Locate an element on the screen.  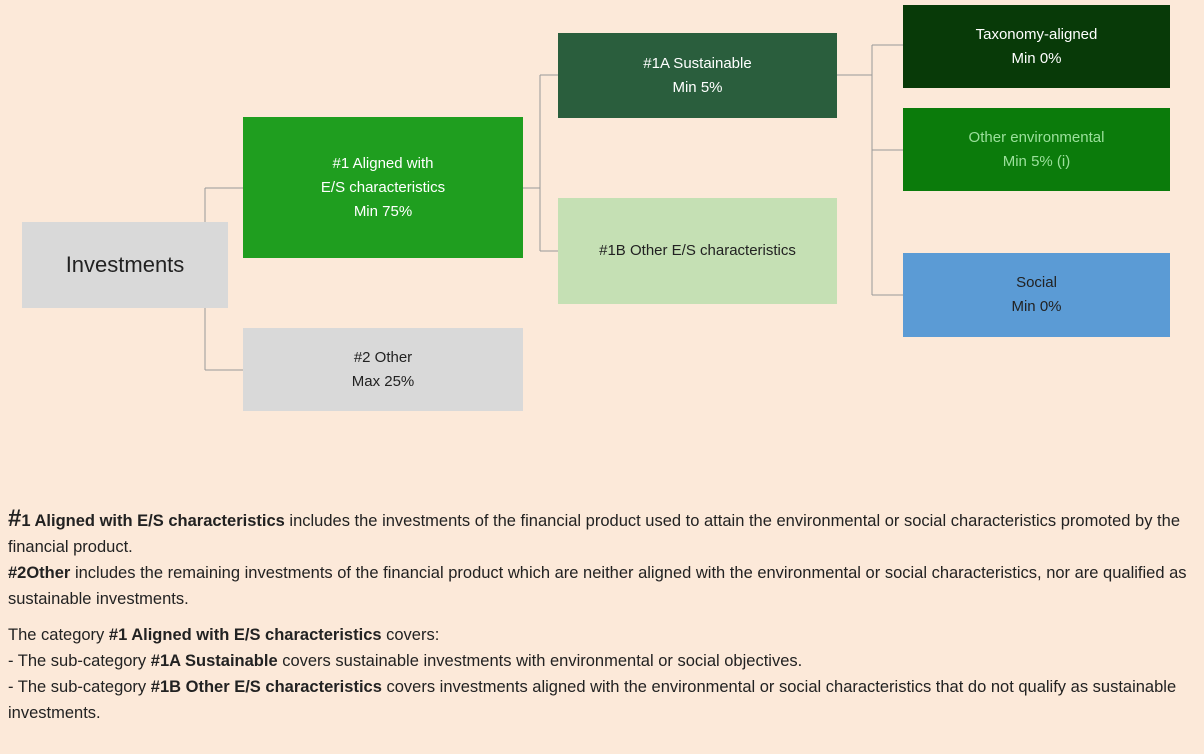
node: Investments is located at coordinates (125, 265).